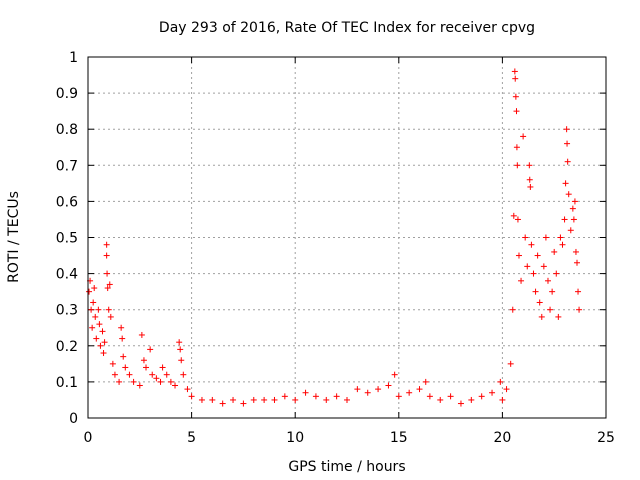 The height and width of the screenshot is (480, 640). I want to click on y-tick-label: 0.8, so click(67, 130).